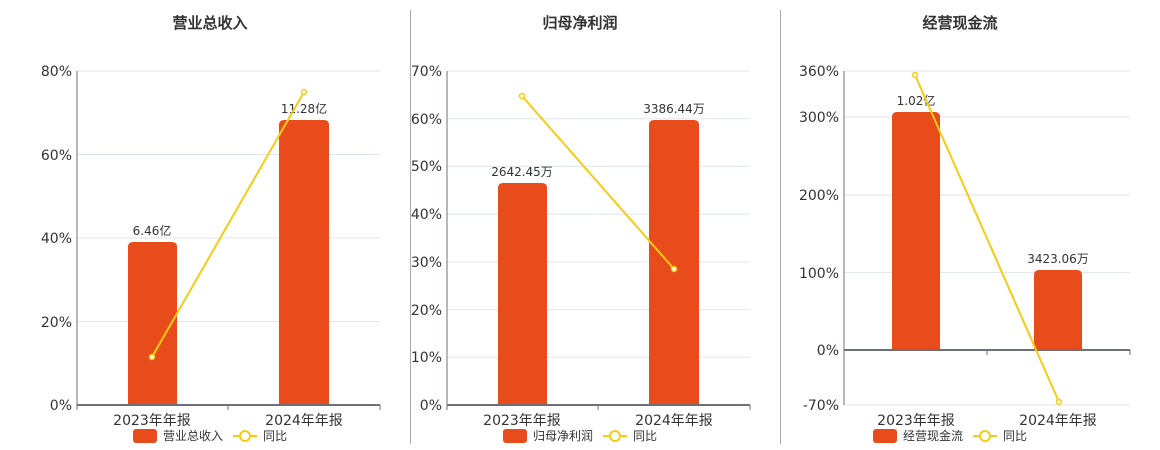 Image resolution: width=1160 pixels, height=450 pixels. Describe the element at coordinates (210, 23) in the screenshot. I see `chart-title: 营业总收入` at that location.